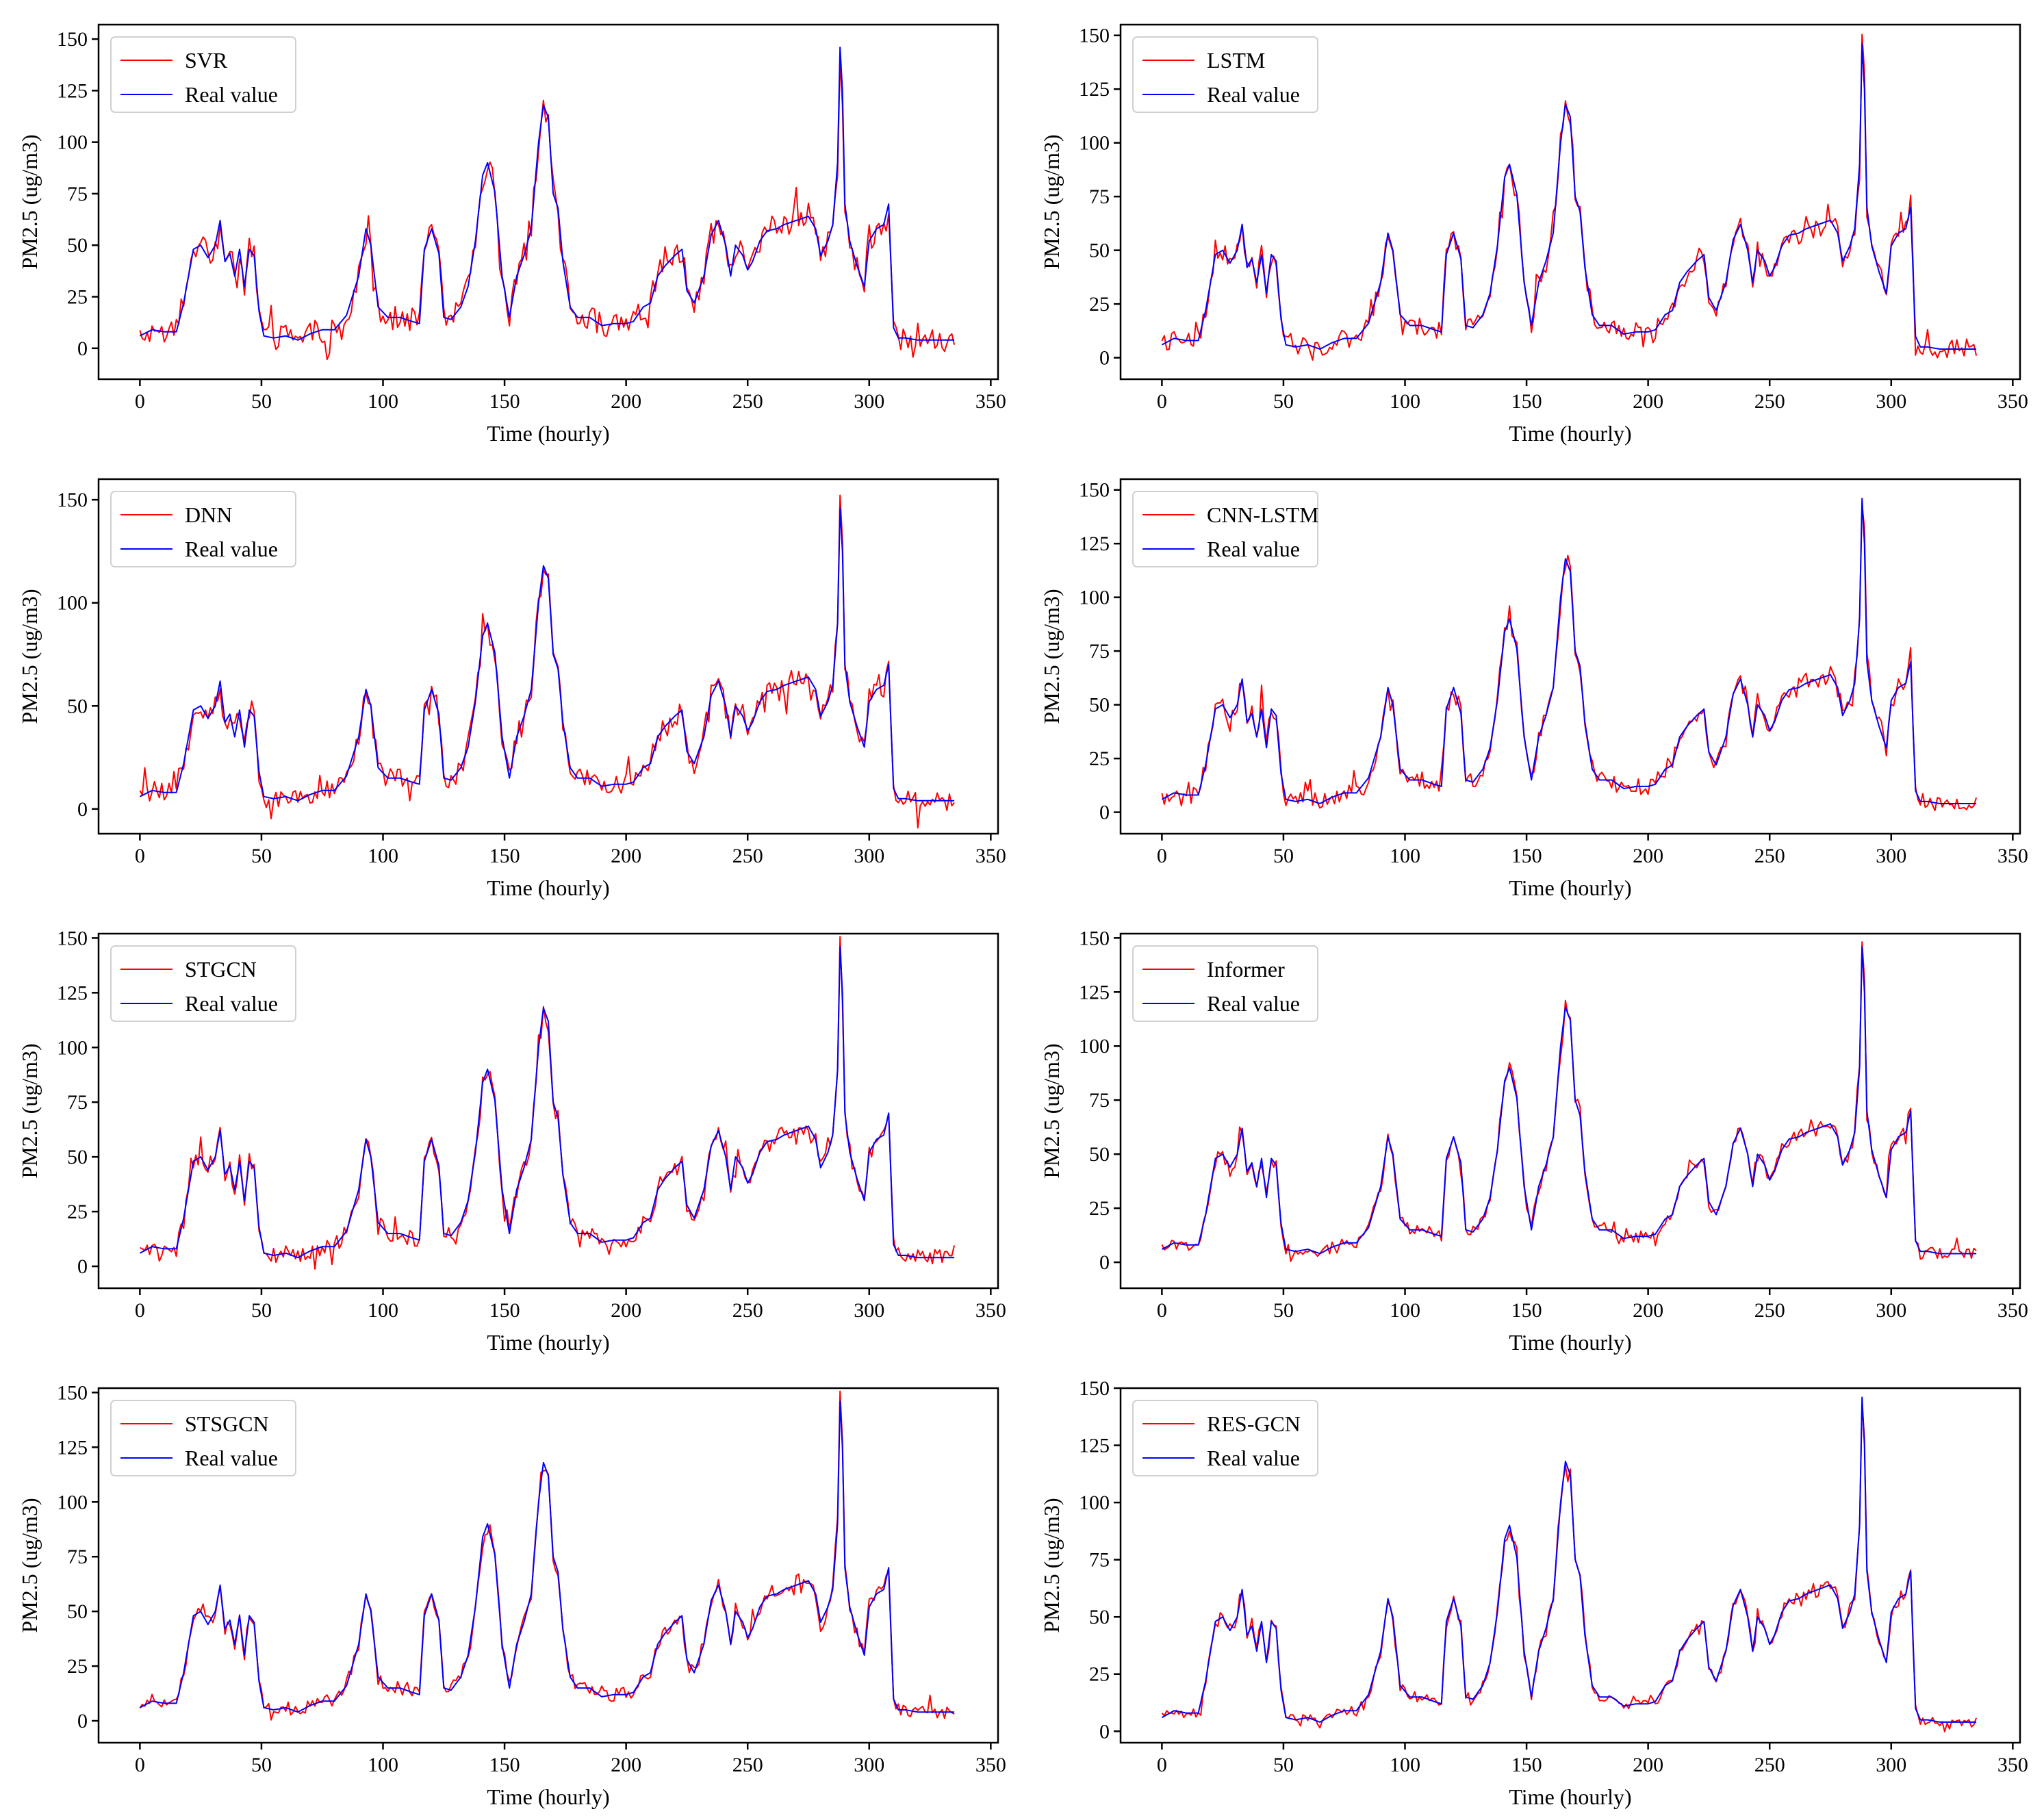 This screenshot has height=1818, width=2044. I want to click on legend: DNN Real value, so click(203, 529).